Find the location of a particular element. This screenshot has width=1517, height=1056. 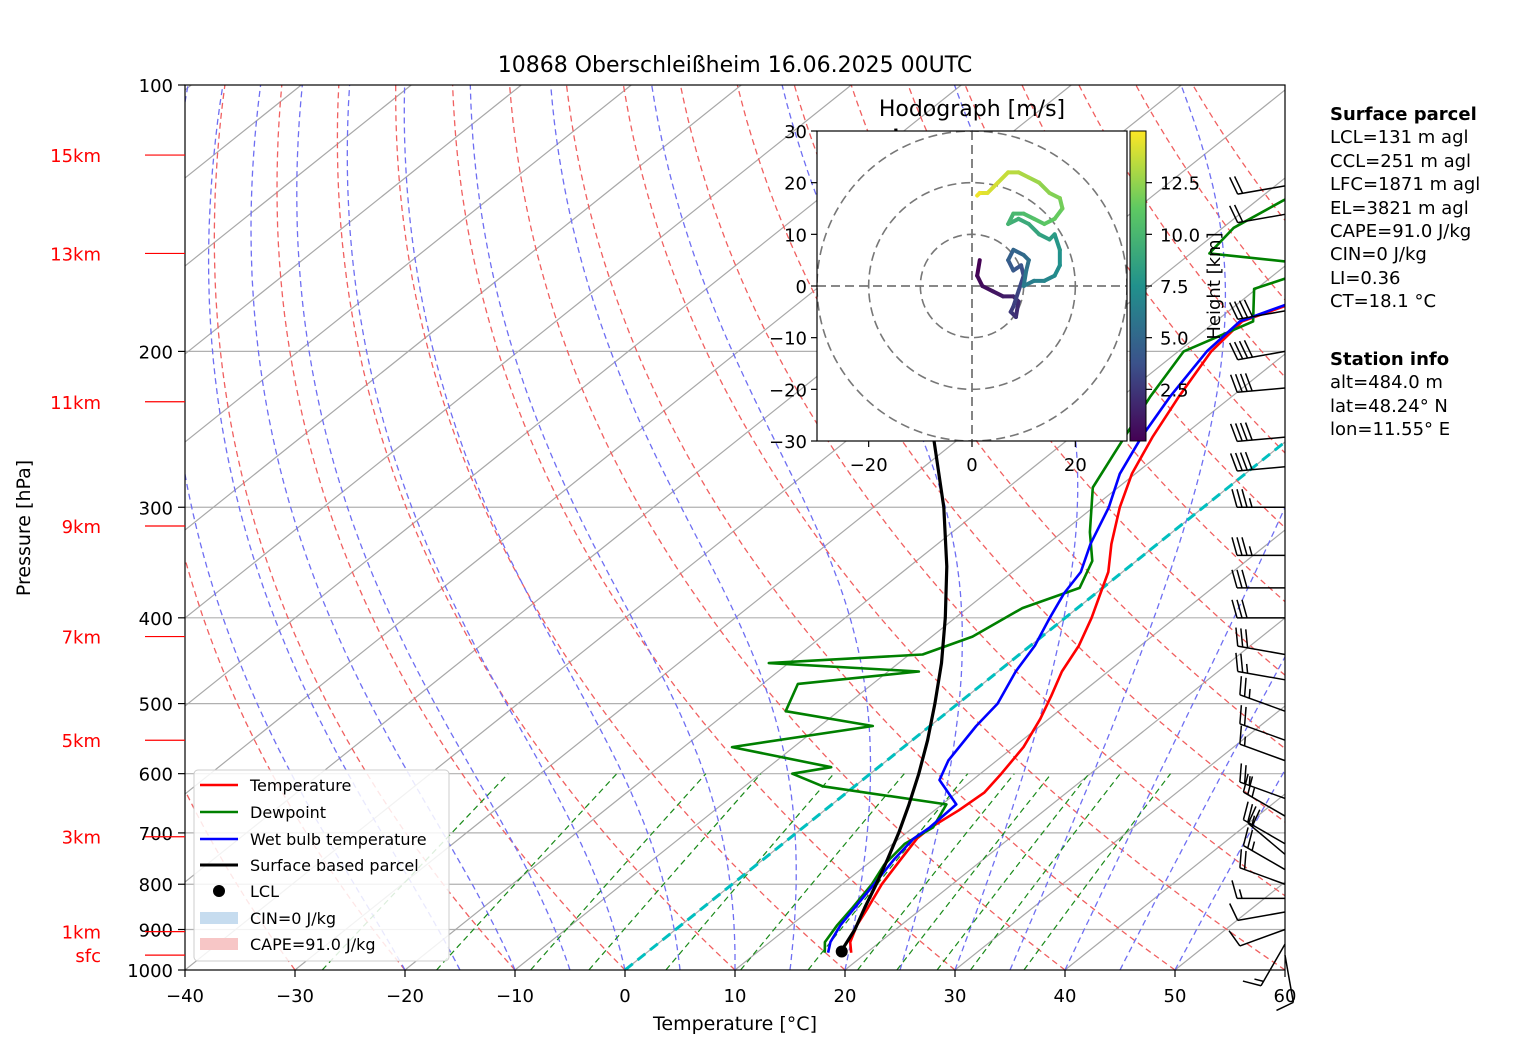

legend-label-dewpoint: Dewpoint is located at coordinates (288, 812).